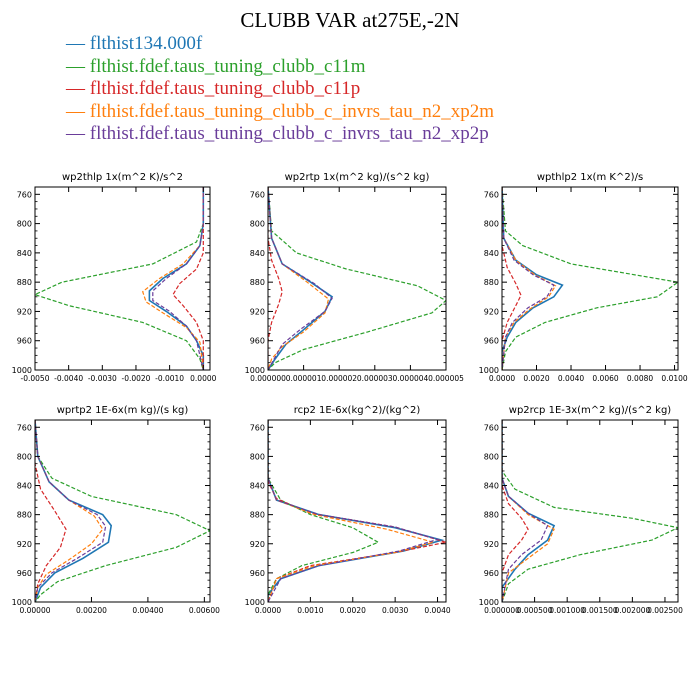 This screenshot has width=700, height=700. Describe the element at coordinates (280, 67) in the screenshot. I see `legend-item: — flthist.fdef.taus_tuning_clubb_c11m` at that location.